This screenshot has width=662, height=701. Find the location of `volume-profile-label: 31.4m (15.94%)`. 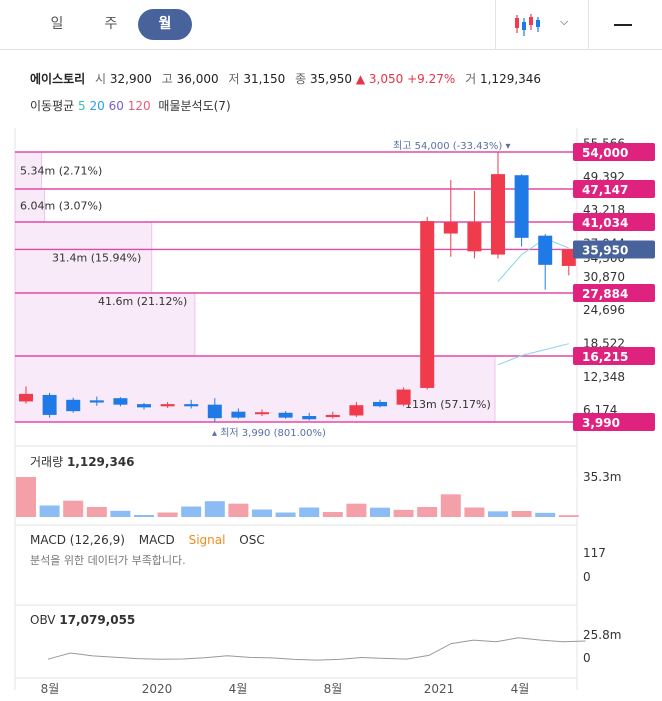

volume-profile-label: 31.4m (15.94%) is located at coordinates (96, 258).